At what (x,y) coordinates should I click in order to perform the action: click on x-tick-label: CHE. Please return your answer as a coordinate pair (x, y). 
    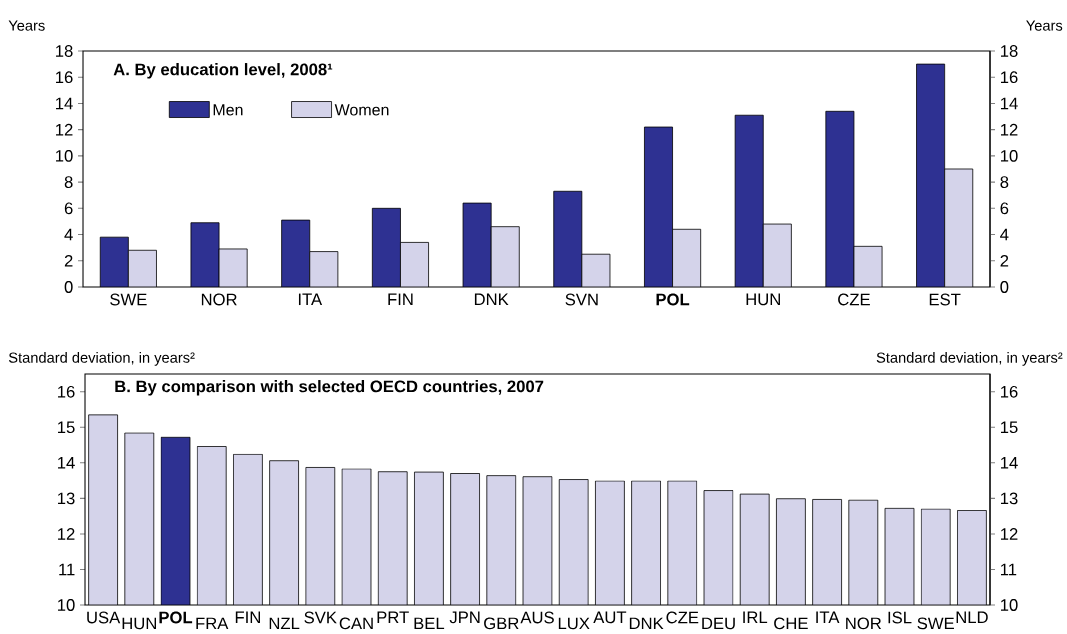
    Looking at the image, I should click on (791, 623).